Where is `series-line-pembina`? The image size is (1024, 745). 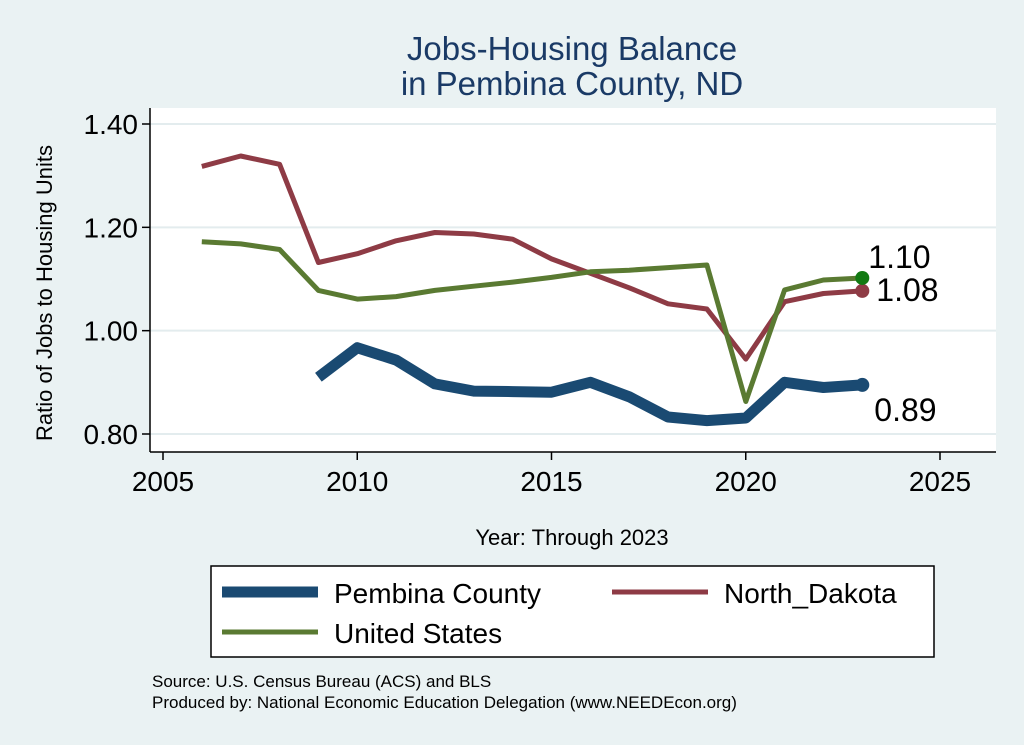
series-line-pembina is located at coordinates (589, 384).